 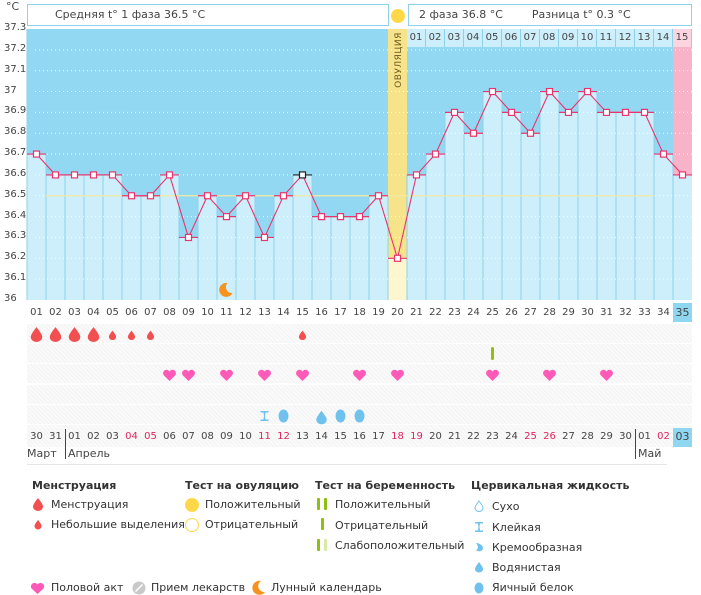 What do you see at coordinates (15, 48) in the screenshot?
I see `y-tick-label: 37.2` at bounding box center [15, 48].